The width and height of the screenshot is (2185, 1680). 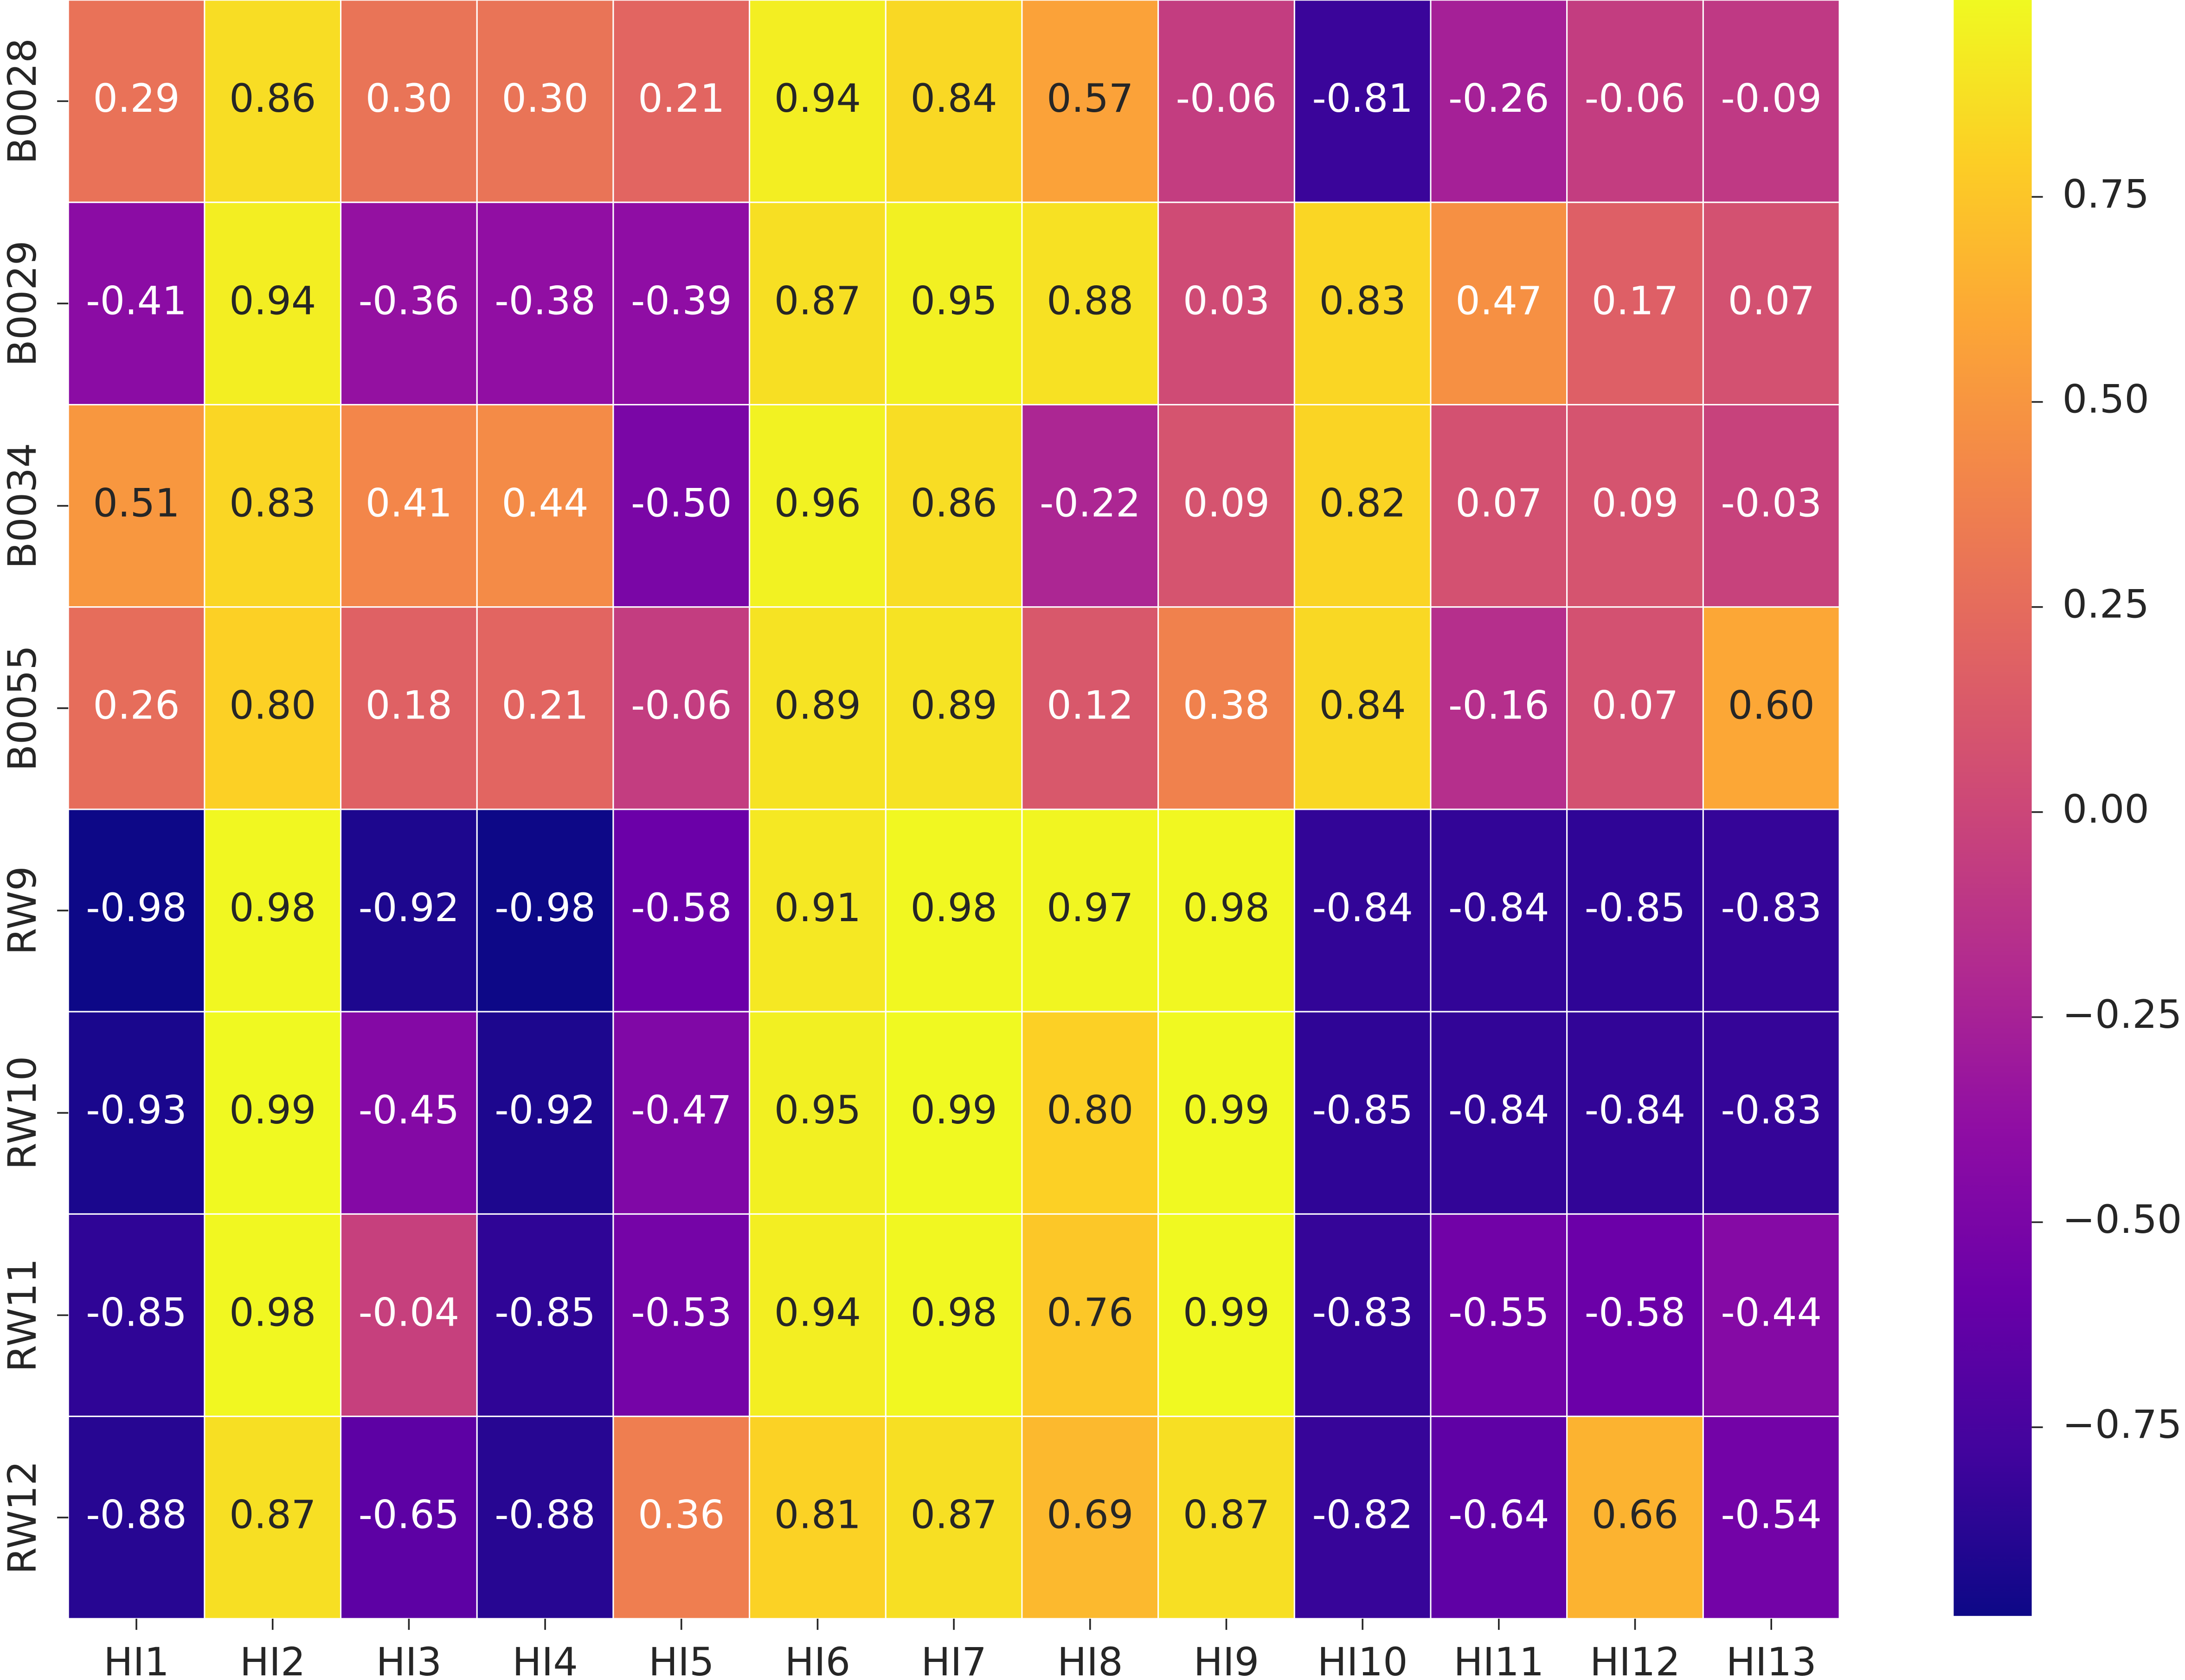 What do you see at coordinates (1771, 98) in the screenshot?
I see `cell-label: -0.09` at bounding box center [1771, 98].